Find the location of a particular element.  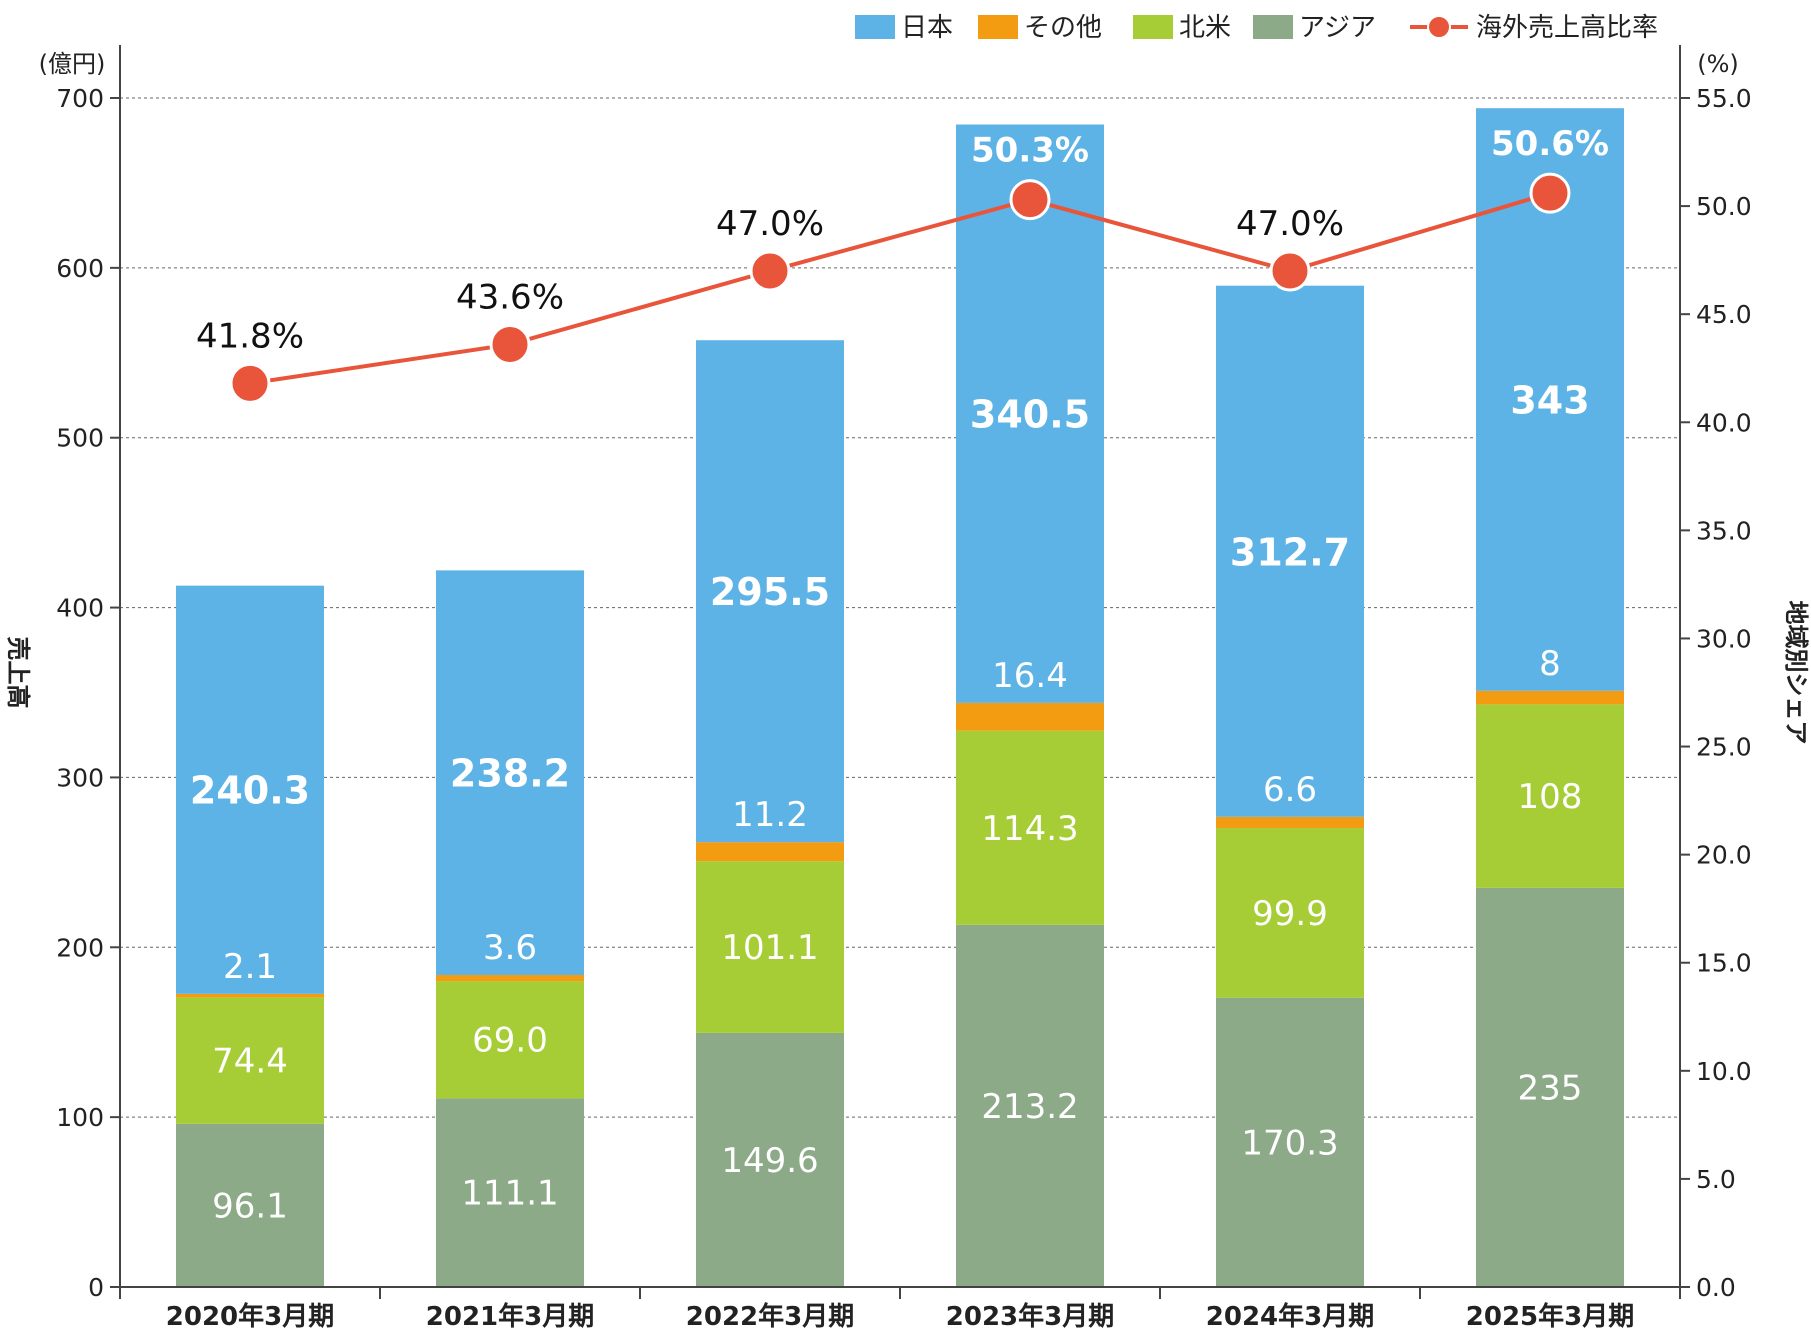

segment-label: 111.1 is located at coordinates (509, 1194).